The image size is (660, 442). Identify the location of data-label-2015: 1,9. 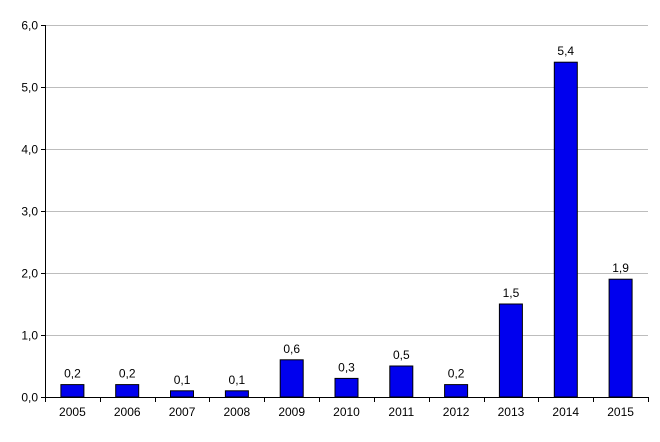
(620, 268).